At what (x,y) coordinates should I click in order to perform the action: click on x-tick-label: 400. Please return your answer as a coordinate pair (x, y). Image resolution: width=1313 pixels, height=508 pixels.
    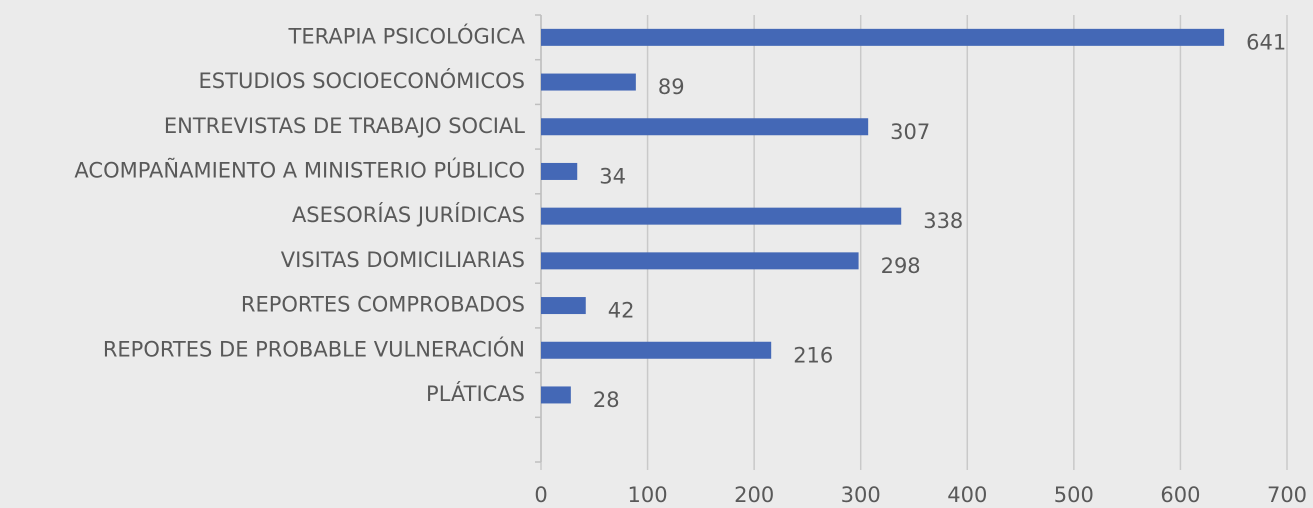
    Looking at the image, I should click on (967, 495).